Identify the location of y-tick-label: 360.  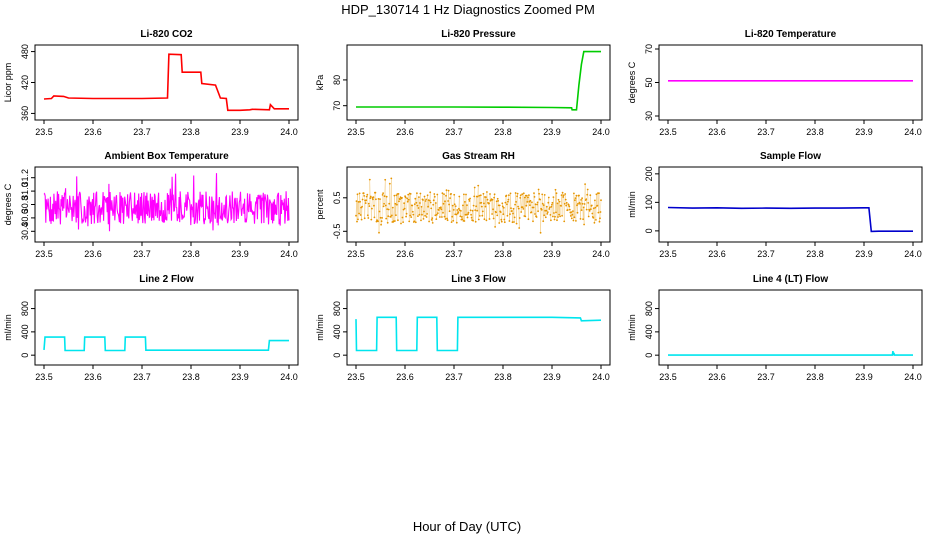
(25, 113).